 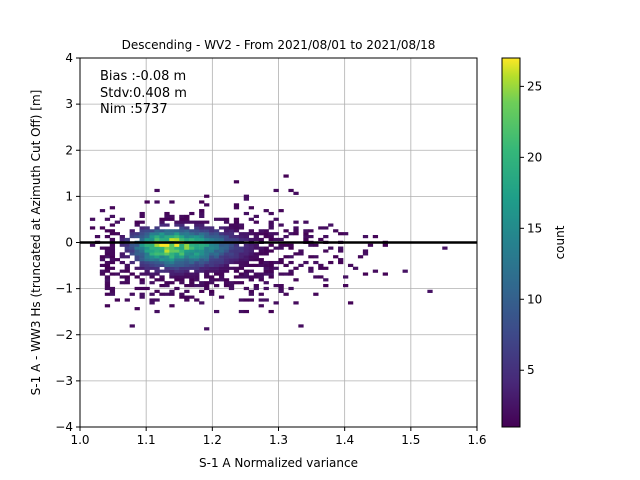 What do you see at coordinates (143, 93) in the screenshot?
I see `stats-stdv: Stdv:0.408 m` at bounding box center [143, 93].